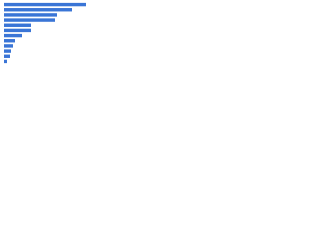 The image size is (320, 240). What do you see at coordinates (45, 33) in the screenshot?
I see `chart` at bounding box center [45, 33].